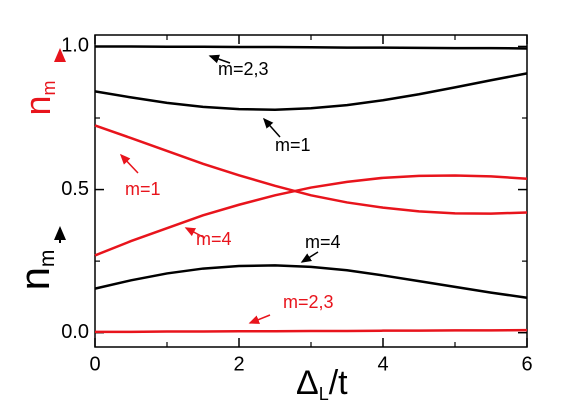  What do you see at coordinates (75, 46) in the screenshot?
I see `y-tick-label: 1.0` at bounding box center [75, 46].